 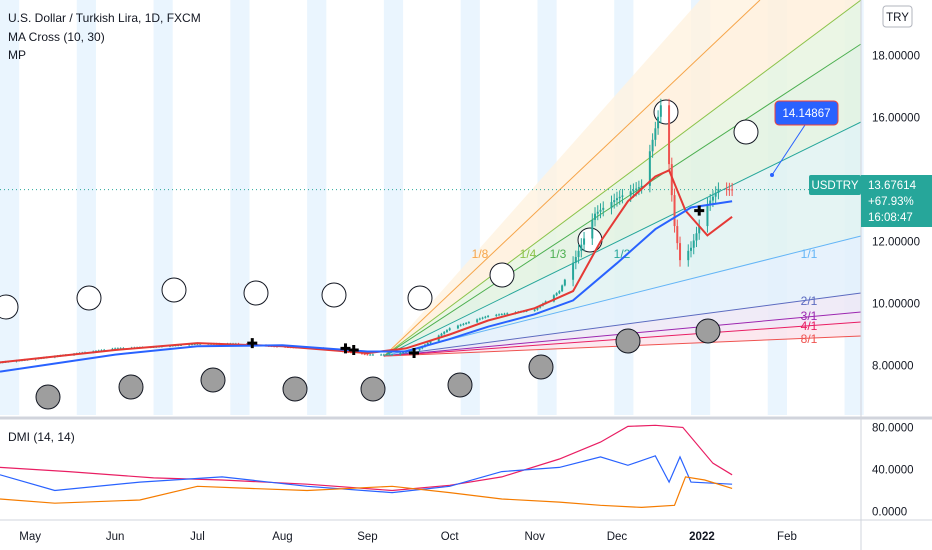 I want to click on currency-button: TRY, so click(x=897, y=16).